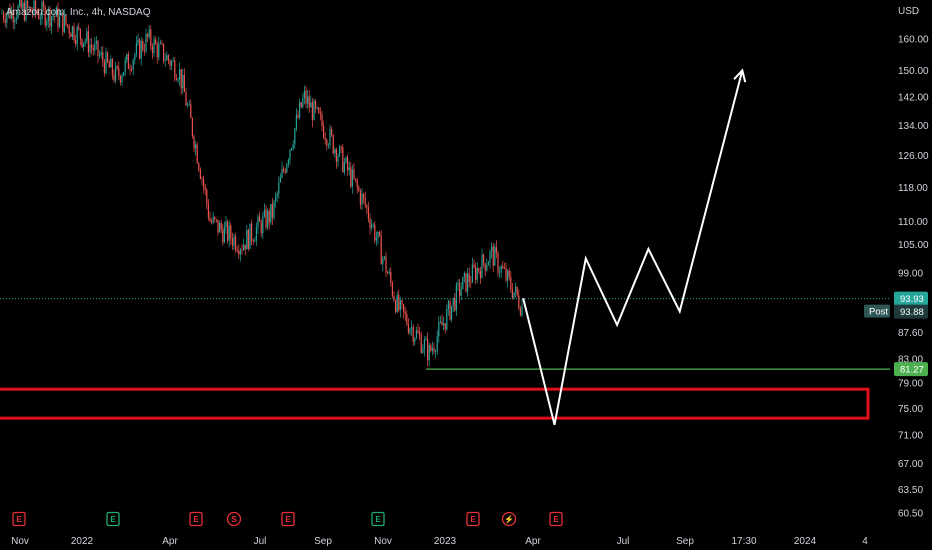 The image size is (932, 550). Describe the element at coordinates (445, 541) in the screenshot. I see `time-tick-label: 2023` at that location.